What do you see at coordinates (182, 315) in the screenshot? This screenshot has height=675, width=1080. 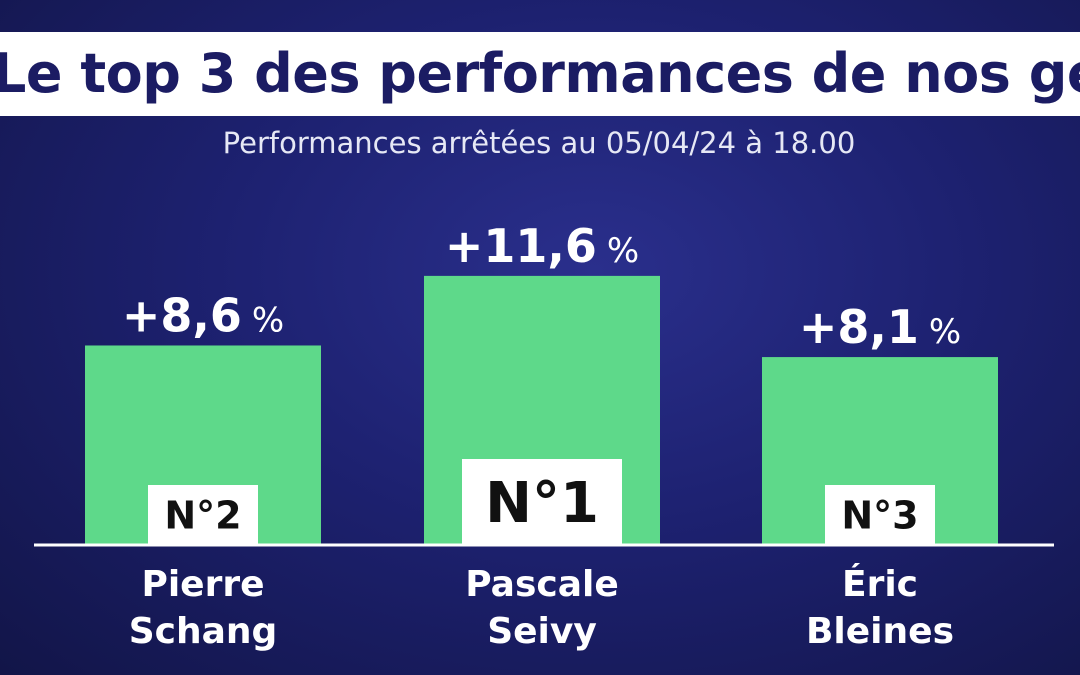 I see `value-number: +8,6` at bounding box center [182, 315].